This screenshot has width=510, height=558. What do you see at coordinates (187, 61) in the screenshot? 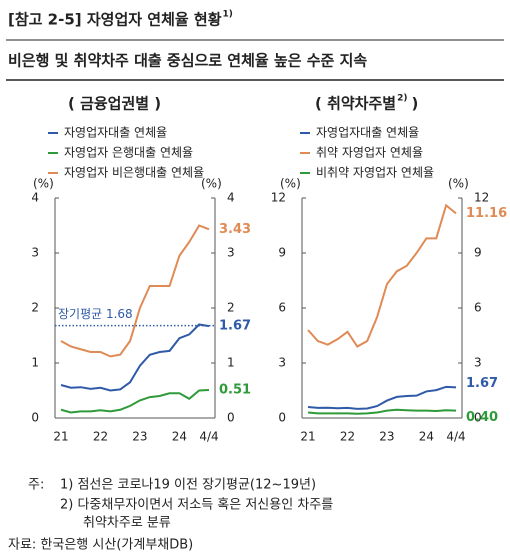
I see `page-subtitle: 비은행 및 취약차주 대출 중심으로 연체율 높은 수준 지속` at bounding box center [187, 61].